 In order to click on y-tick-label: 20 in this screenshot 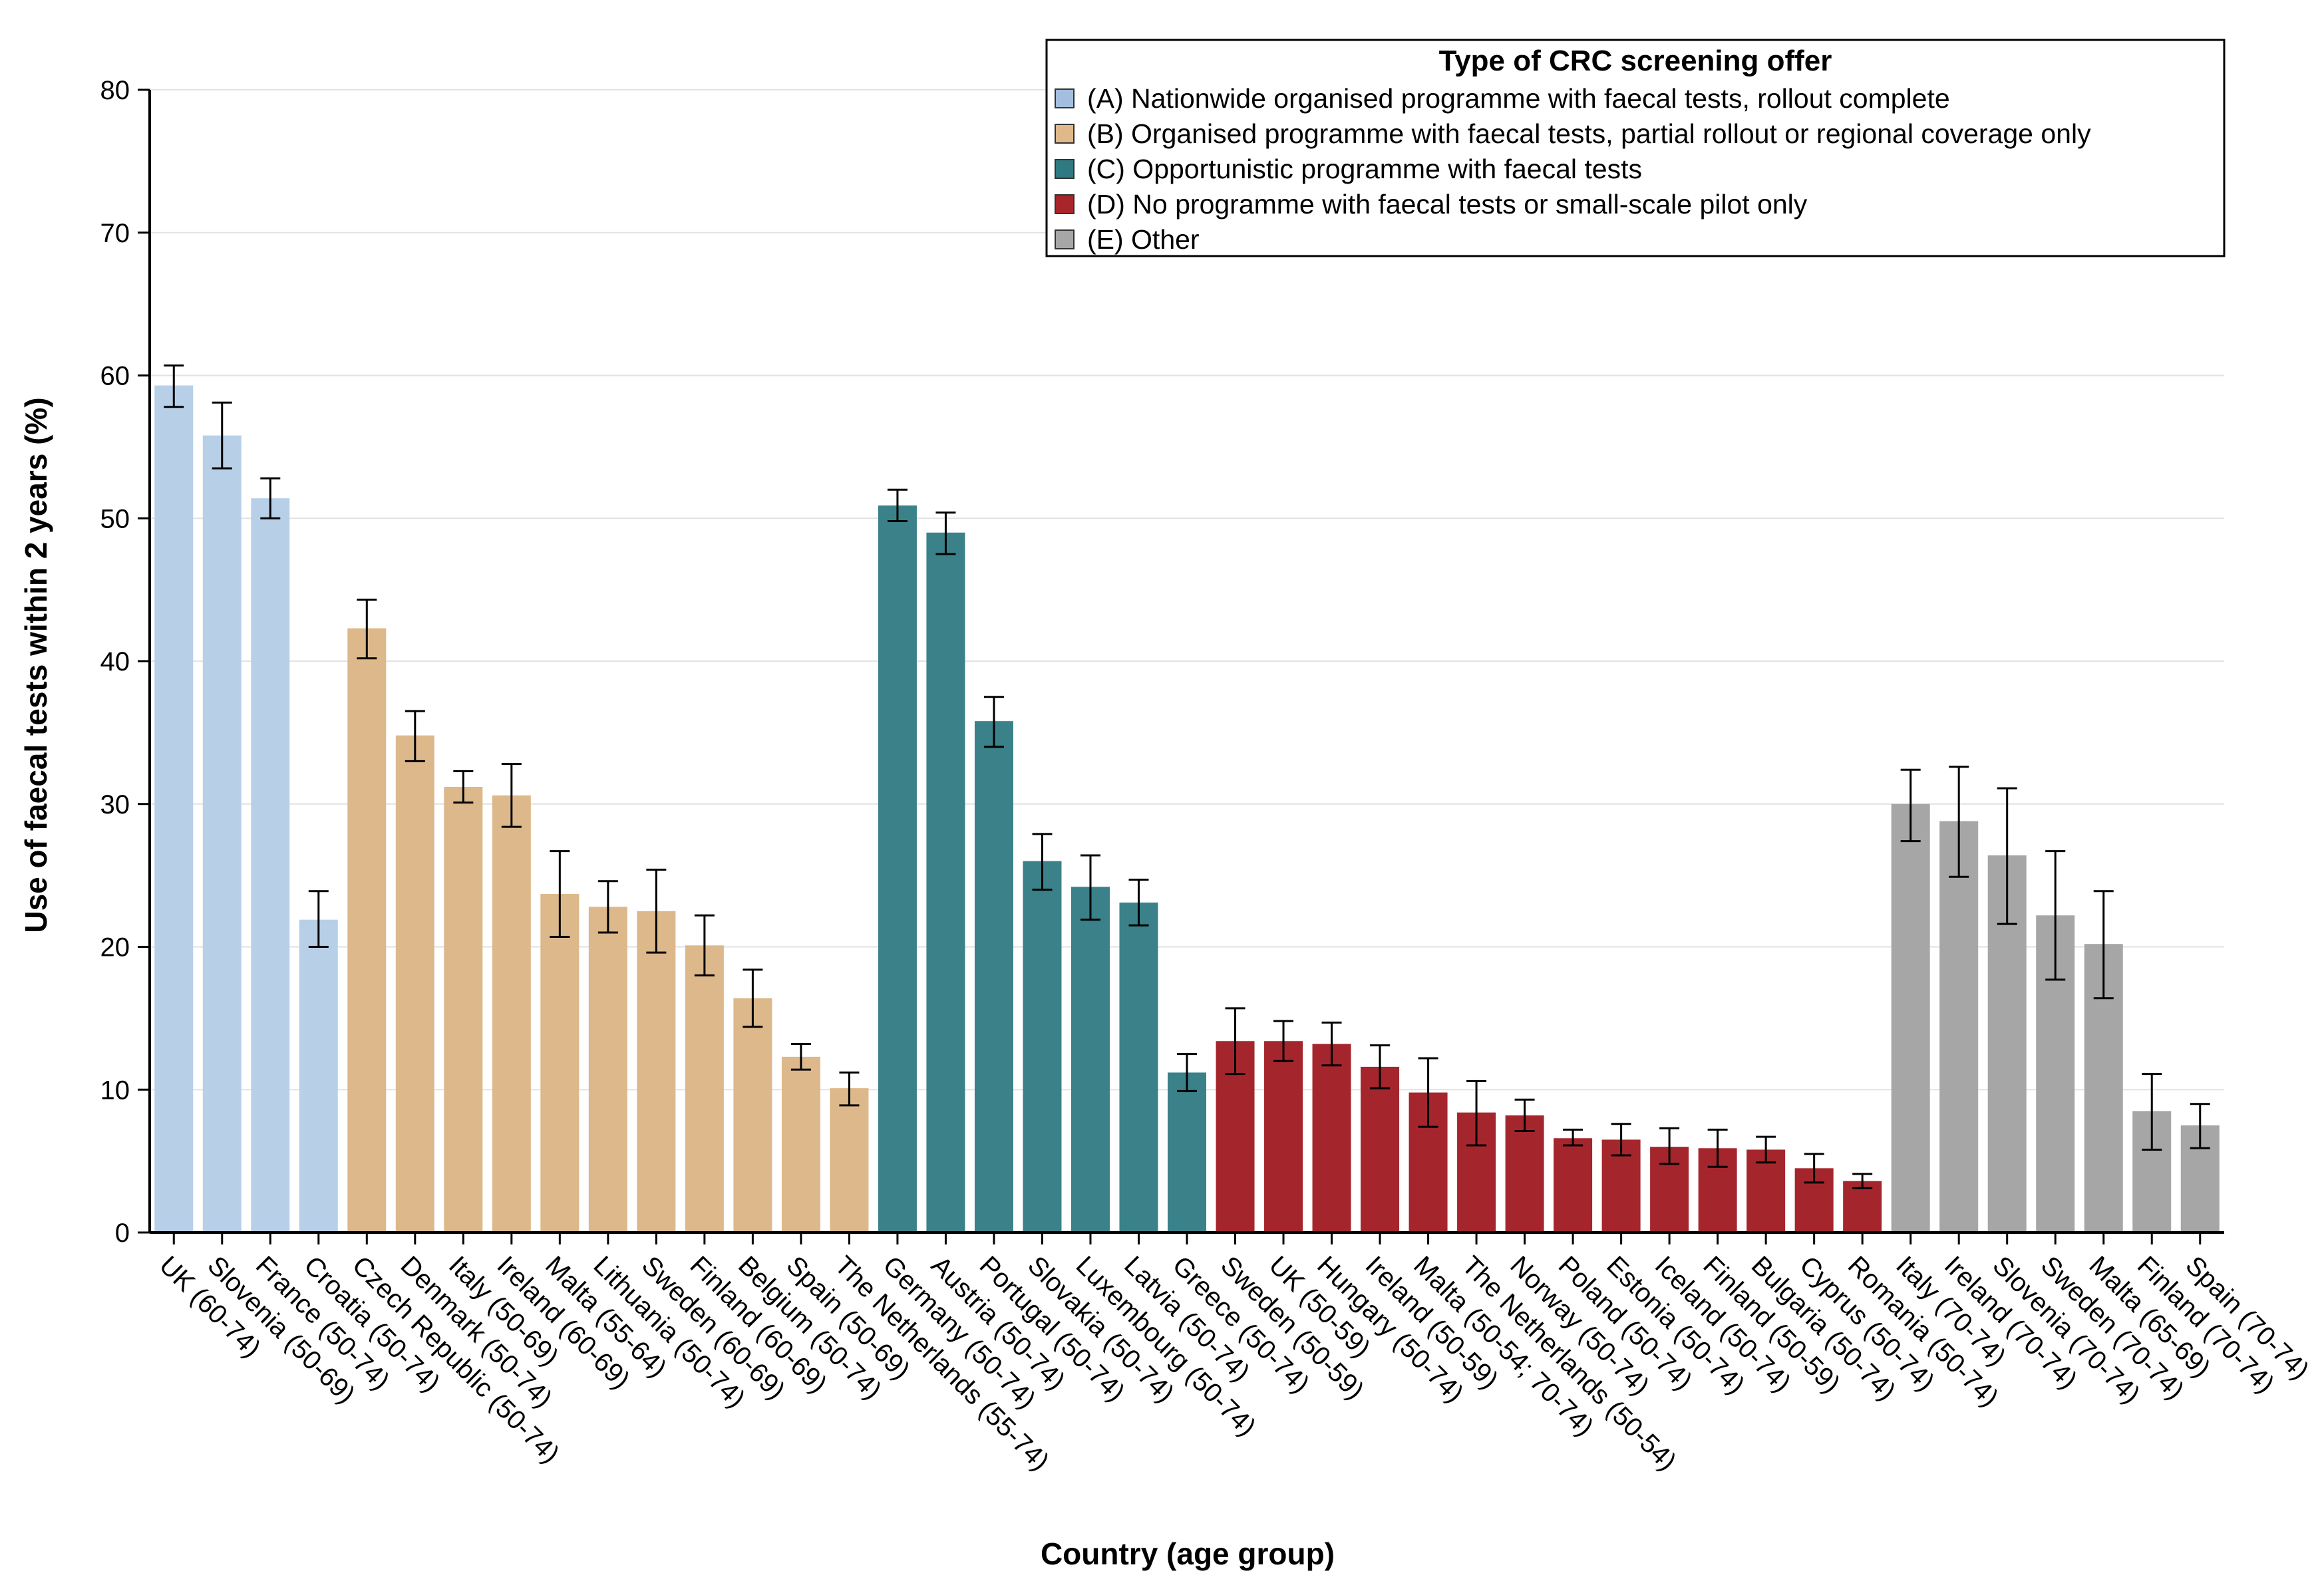, I will do `click(115, 947)`.